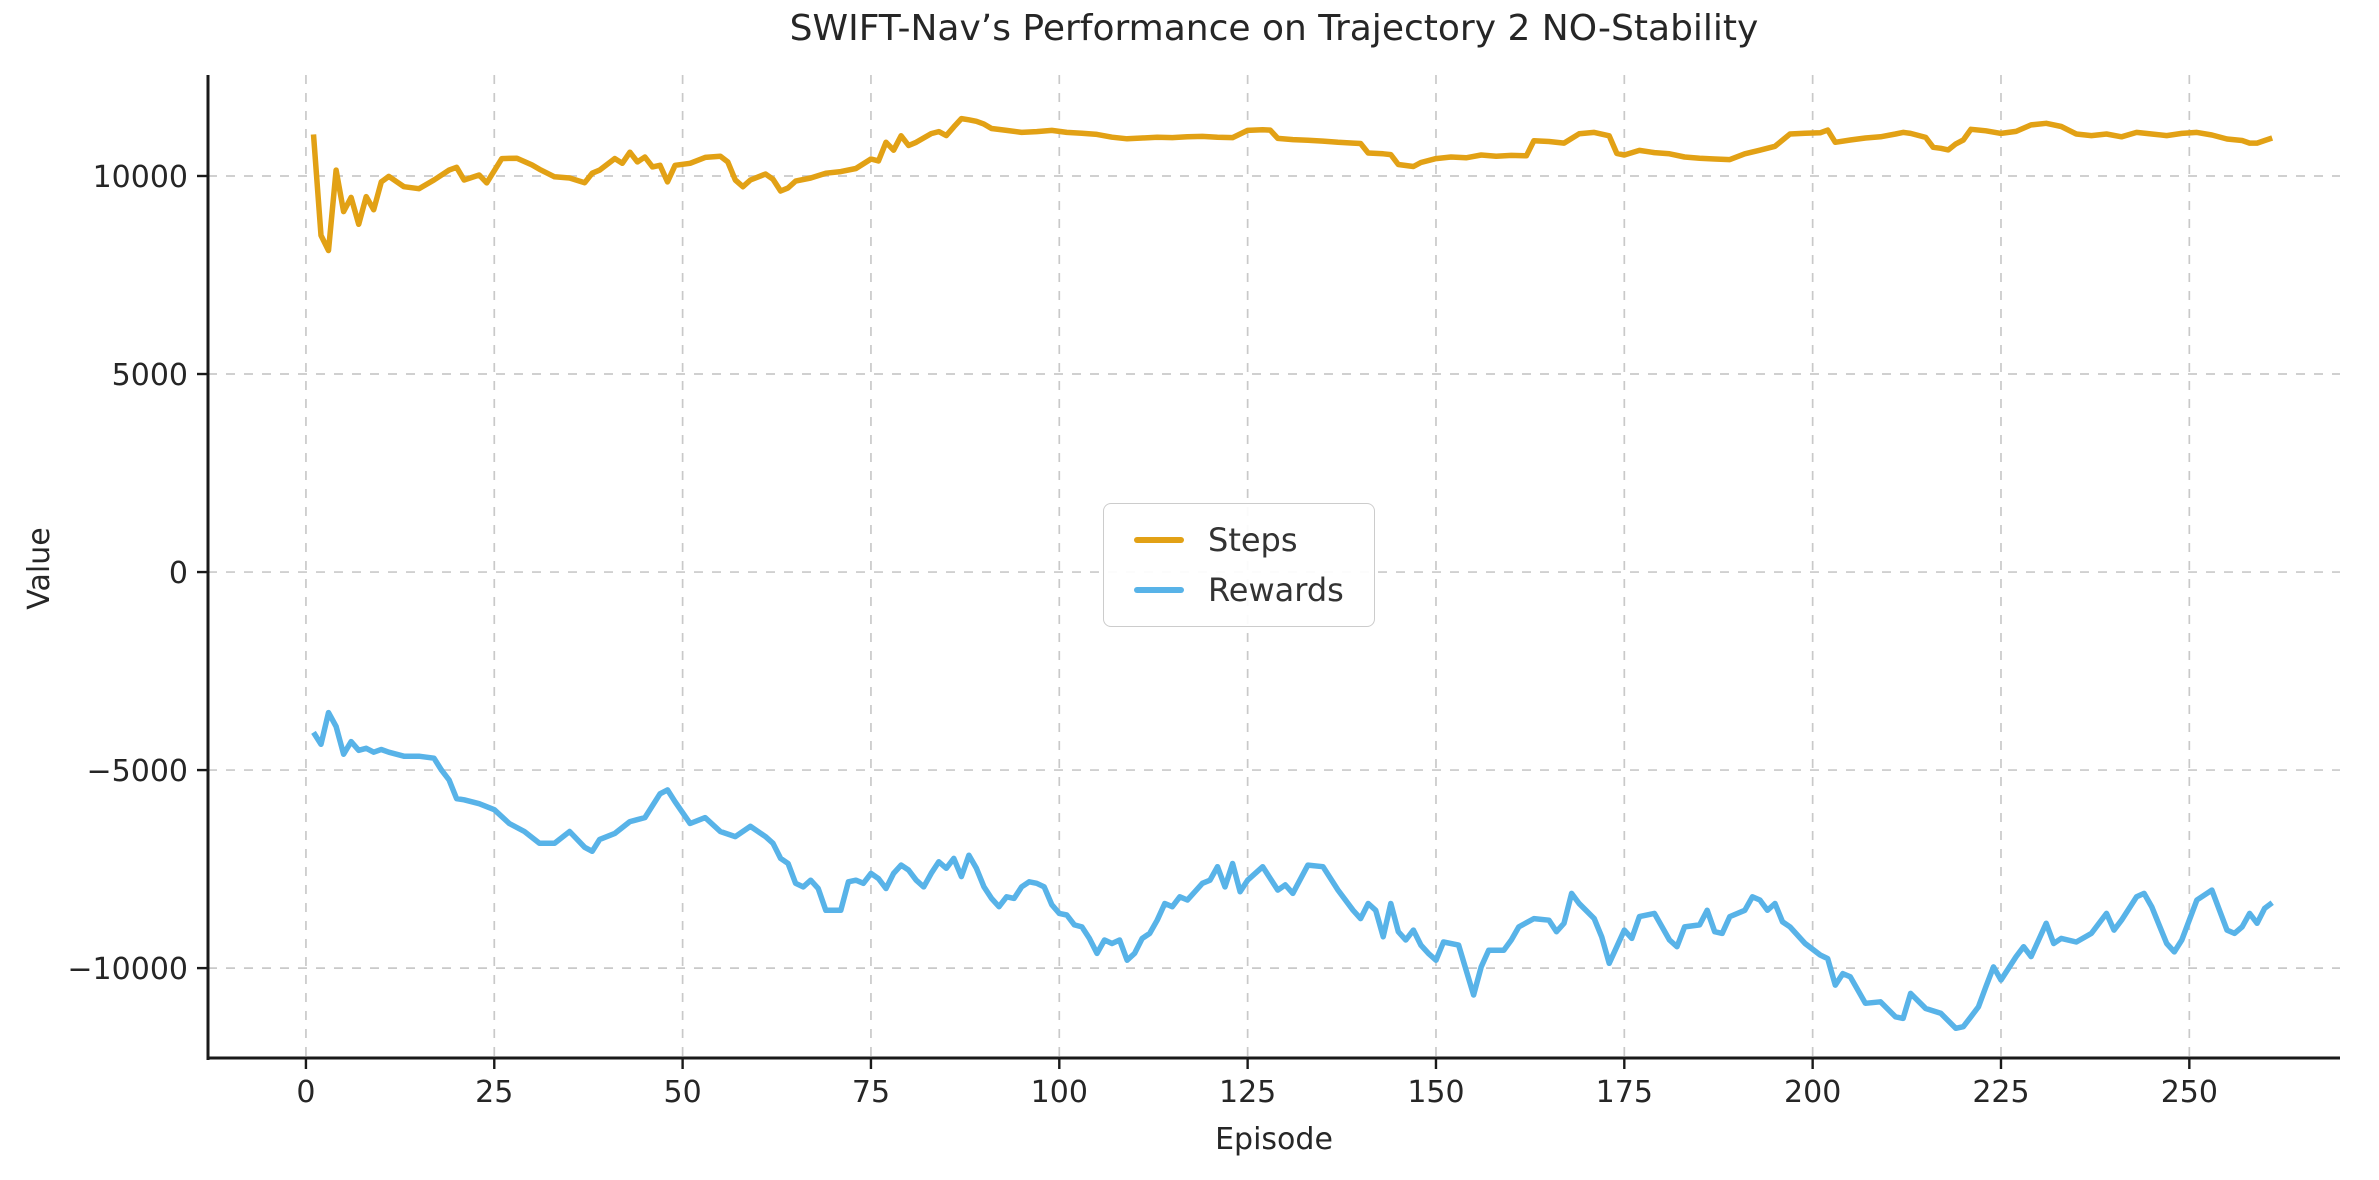  Describe the element at coordinates (39, 568) in the screenshot. I see `y-axis-label: Value` at that location.